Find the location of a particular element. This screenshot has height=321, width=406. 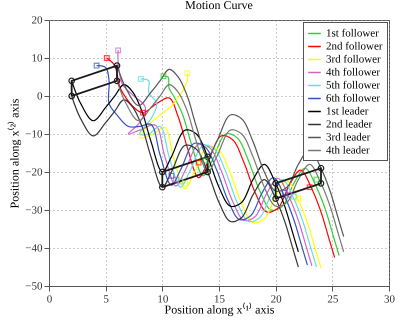

x-tick-label: 30 is located at coordinates (390, 300).